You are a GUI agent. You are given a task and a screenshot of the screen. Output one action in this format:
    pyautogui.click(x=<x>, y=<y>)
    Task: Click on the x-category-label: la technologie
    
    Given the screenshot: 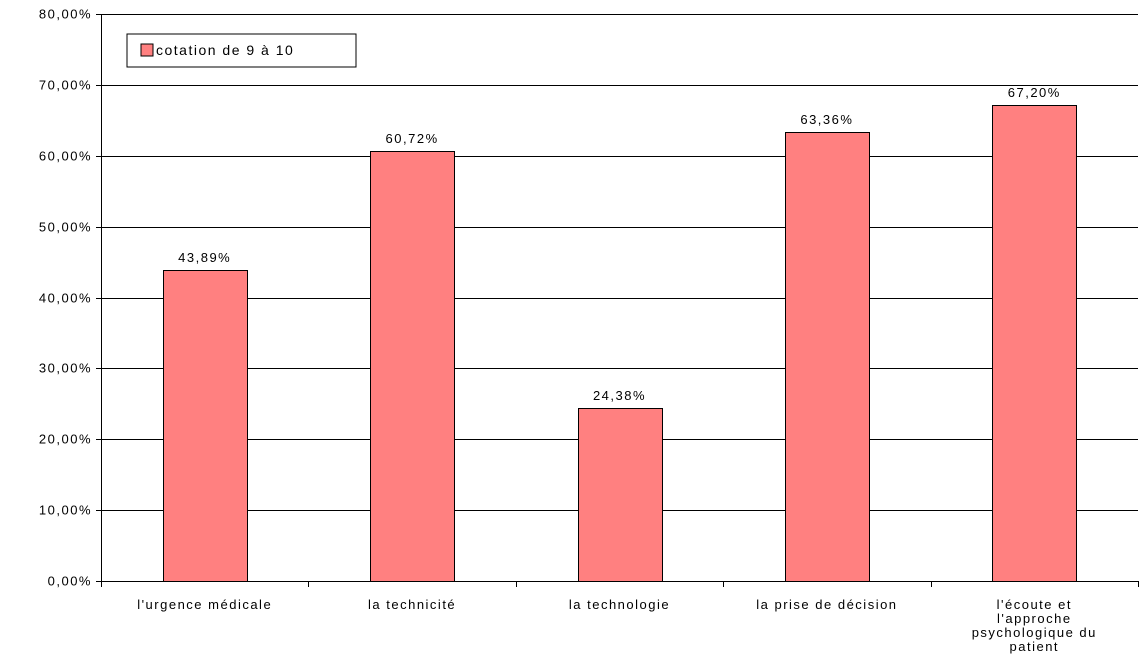 What is the action you would take?
    pyautogui.click(x=619, y=604)
    